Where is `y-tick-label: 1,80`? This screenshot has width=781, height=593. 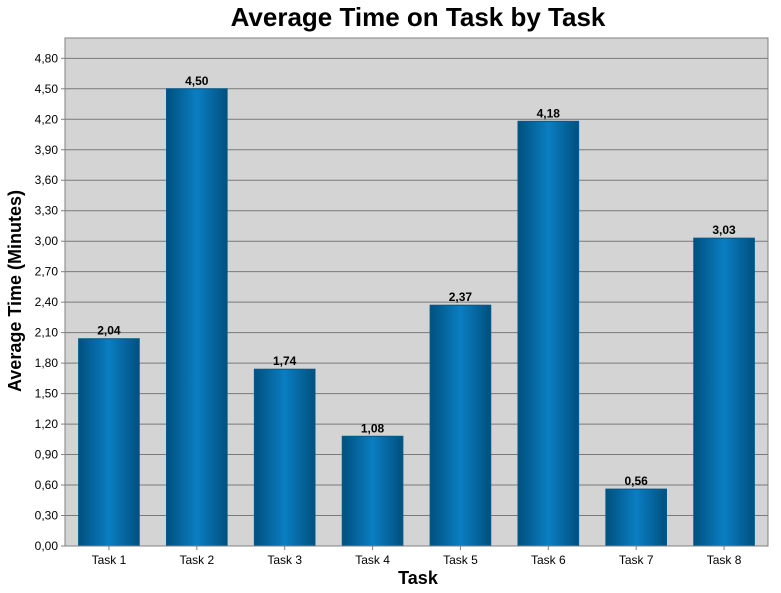
y-tick-label: 1,80 is located at coordinates (47, 363).